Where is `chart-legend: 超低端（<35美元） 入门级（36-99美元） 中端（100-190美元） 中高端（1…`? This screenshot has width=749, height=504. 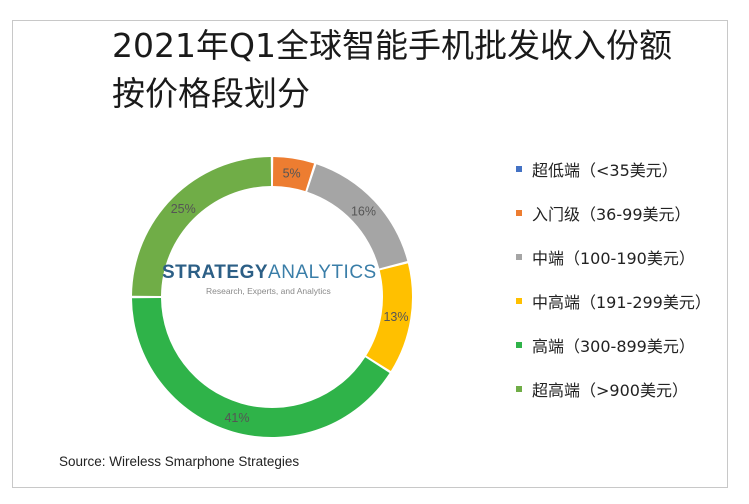 chart-legend: 超低端（<35美元） 入门级（36-99美元） 中端（100-190美元） 中高端（1… is located at coordinates (613, 284).